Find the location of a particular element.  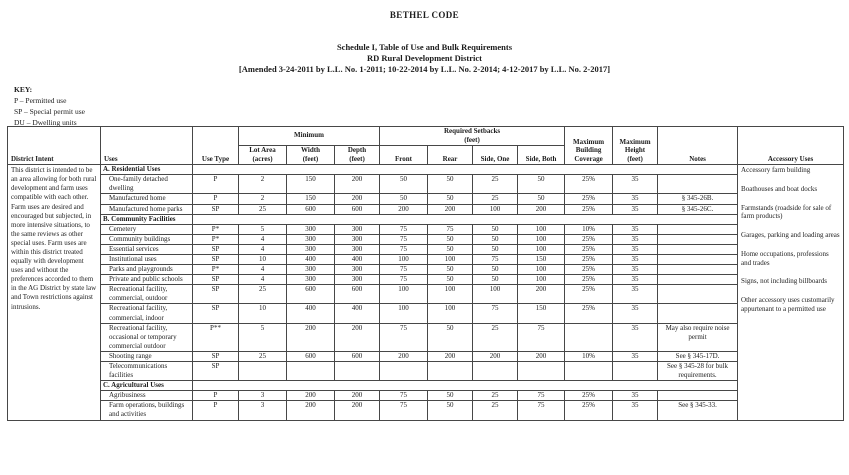

notes-cell: May also require noise permit is located at coordinates (698, 337).